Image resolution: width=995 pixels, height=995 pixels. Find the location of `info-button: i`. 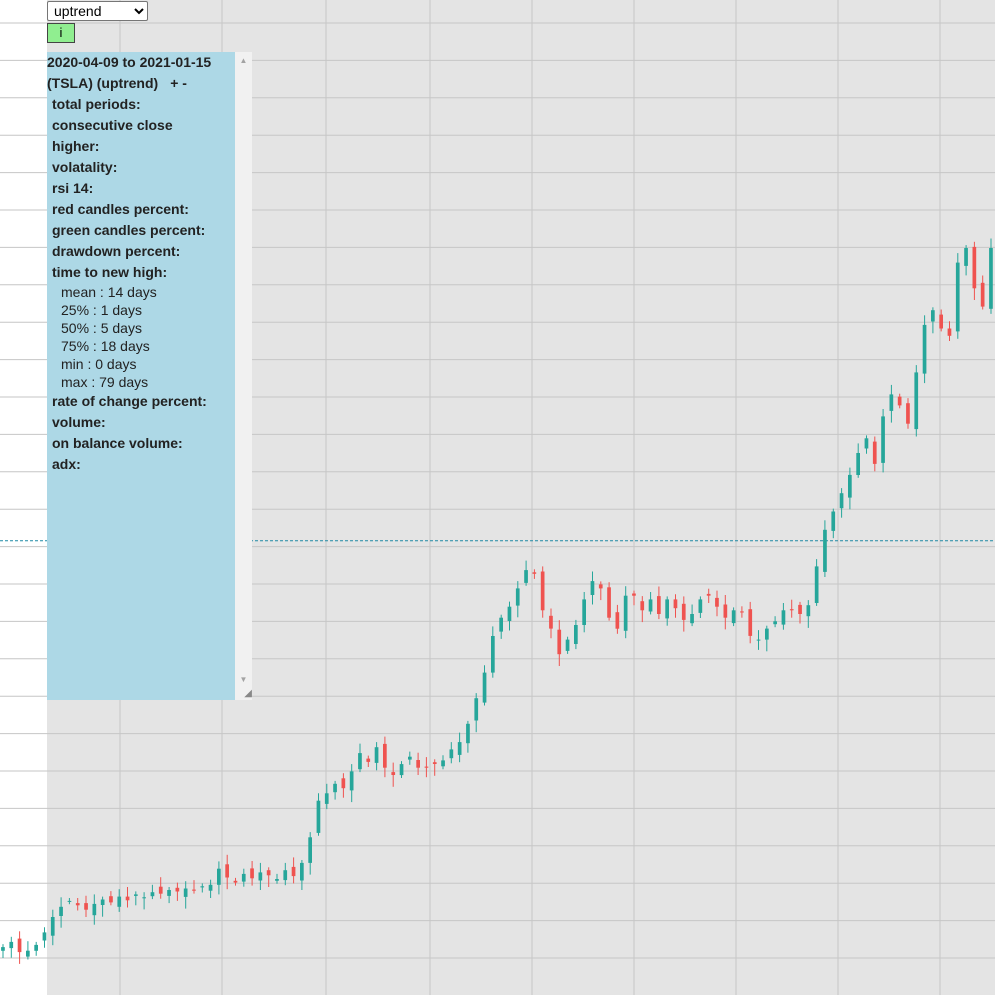

info-button: i is located at coordinates (61, 33).